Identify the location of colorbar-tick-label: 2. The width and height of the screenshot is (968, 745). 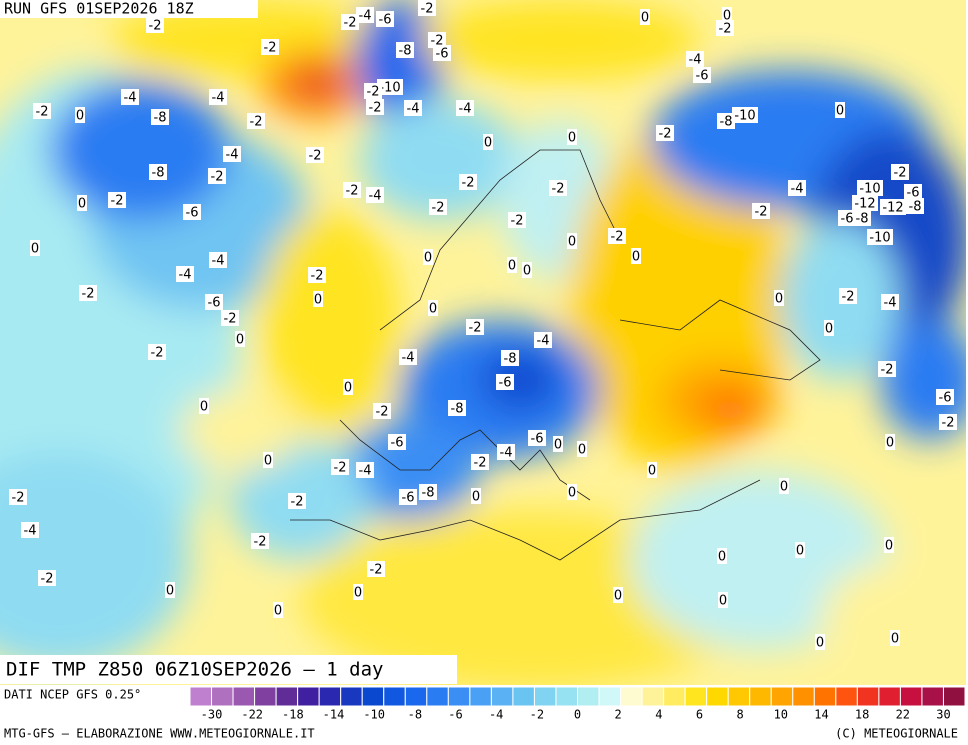
(618, 715).